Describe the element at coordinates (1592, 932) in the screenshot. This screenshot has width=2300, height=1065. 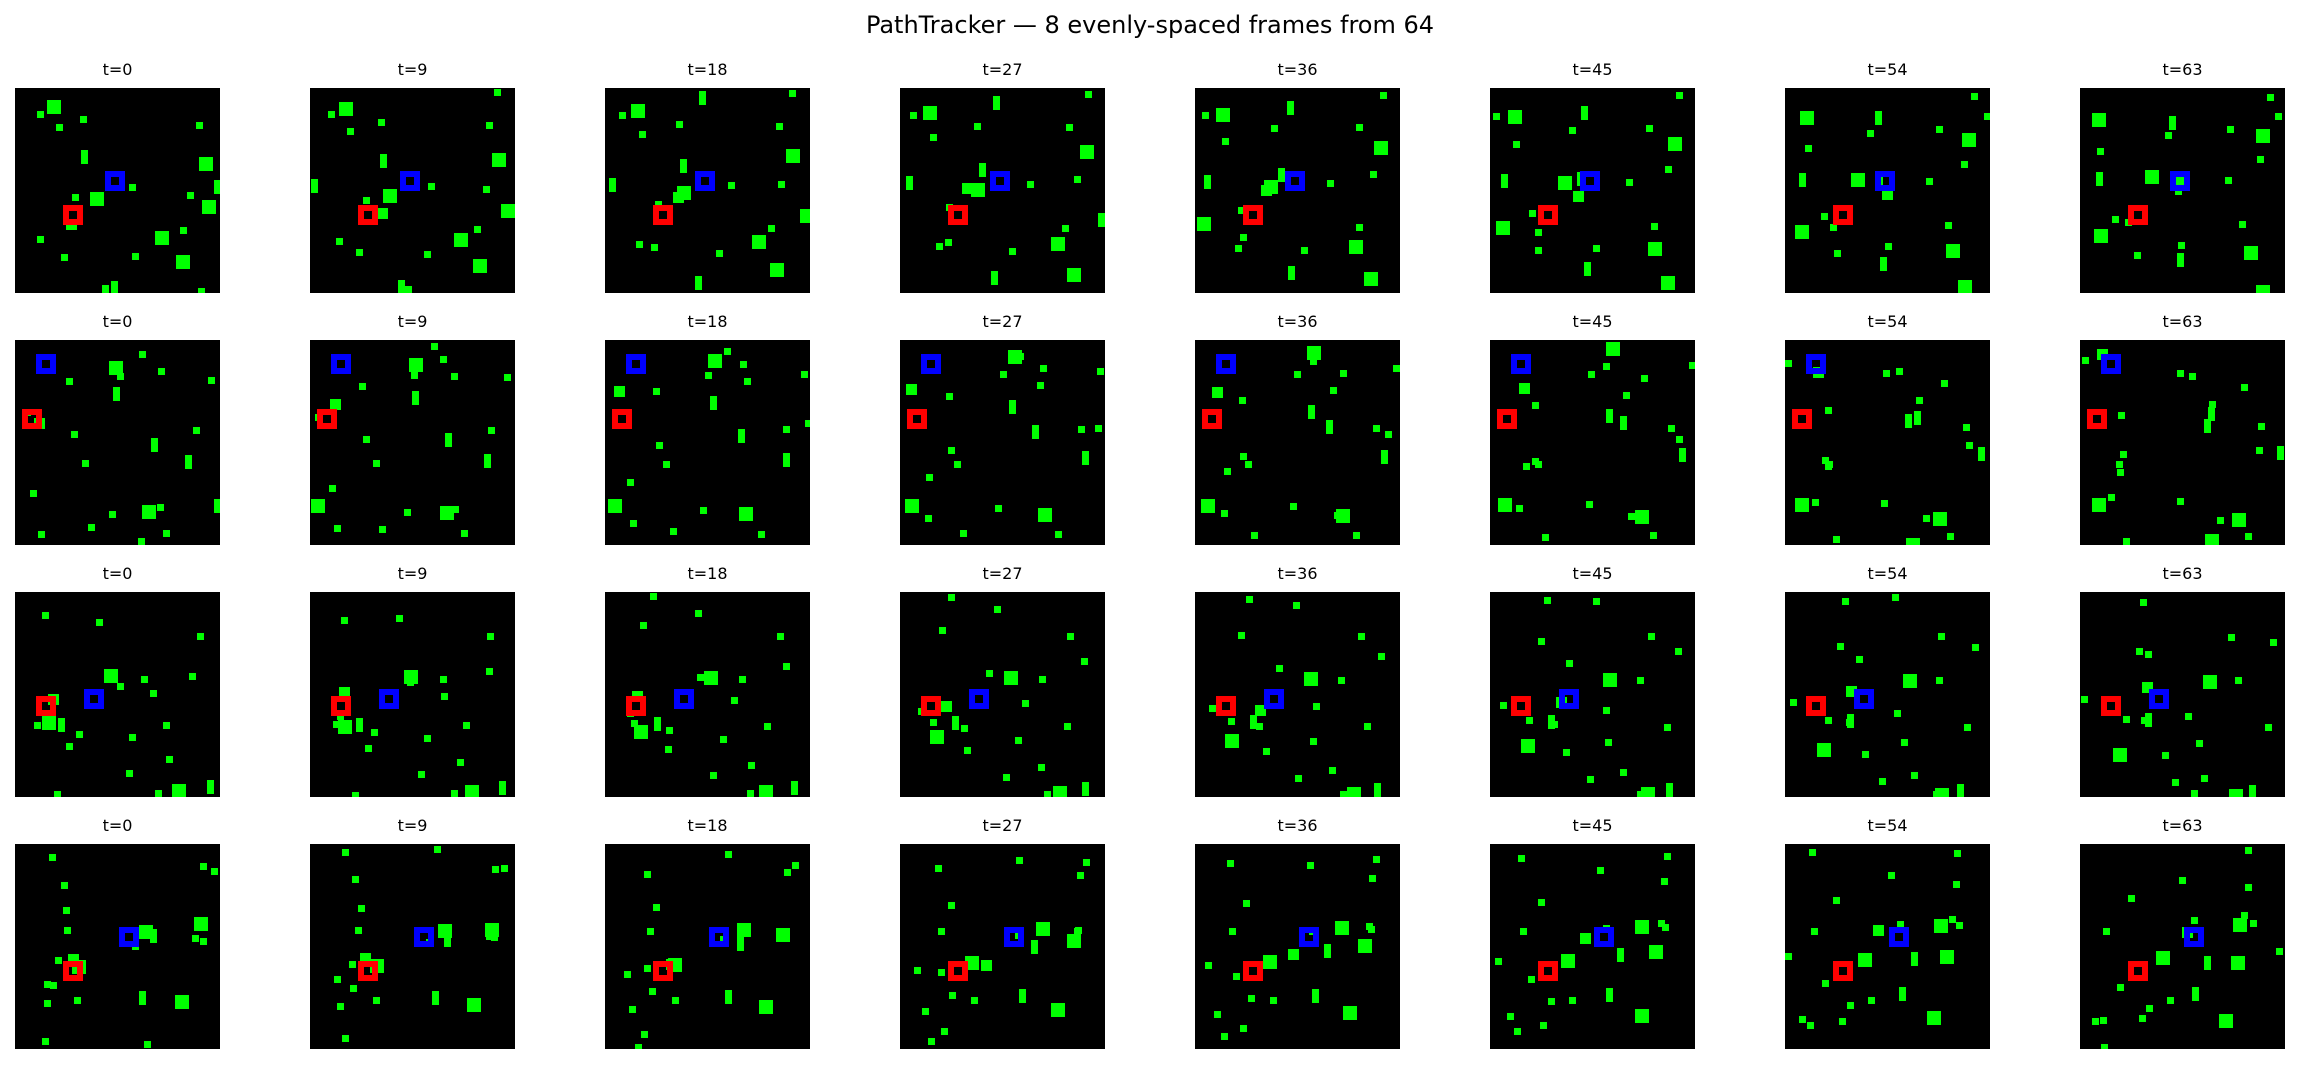
I see `frame-panel: t=45` at that location.